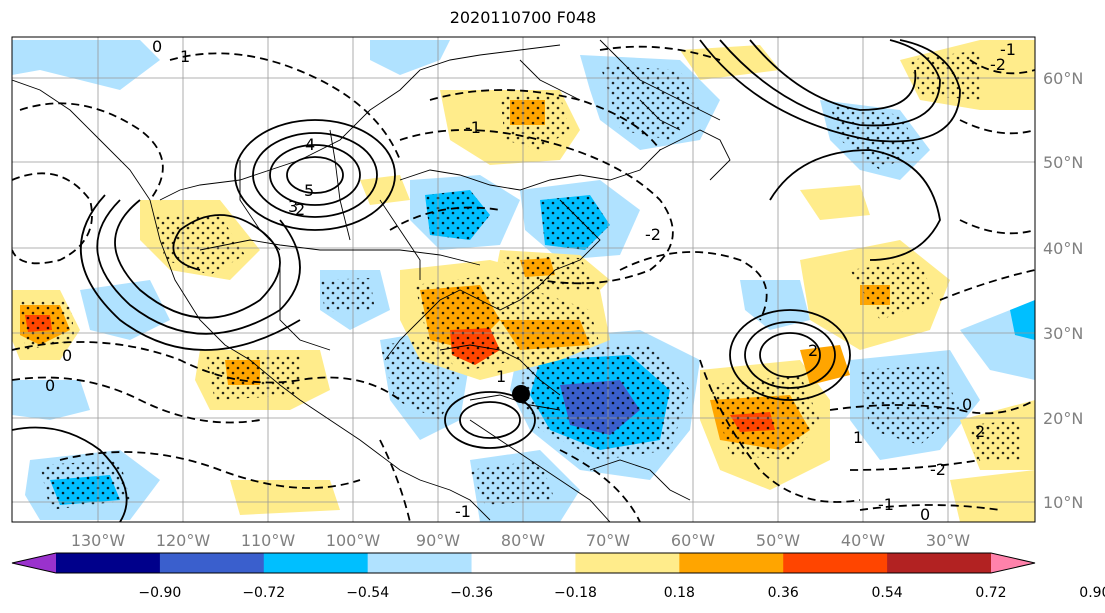 The width and height of the screenshot is (1105, 613). What do you see at coordinates (1013, 563) in the screenshot?
I see `colorbar-extend-high` at bounding box center [1013, 563].